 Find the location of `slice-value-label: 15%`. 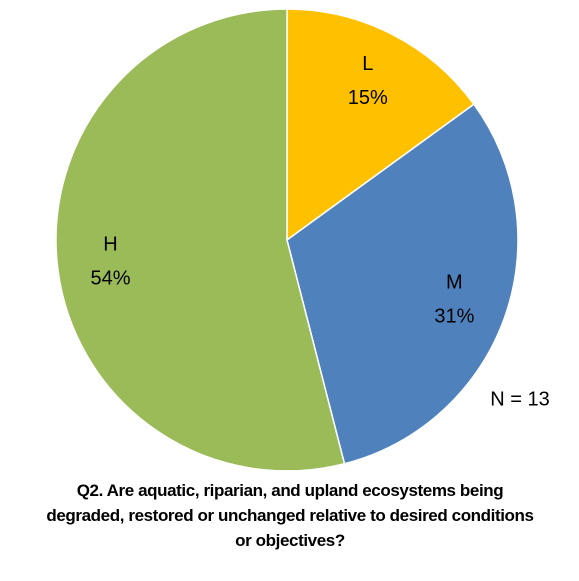

slice-value-label: 15% is located at coordinates (368, 98).